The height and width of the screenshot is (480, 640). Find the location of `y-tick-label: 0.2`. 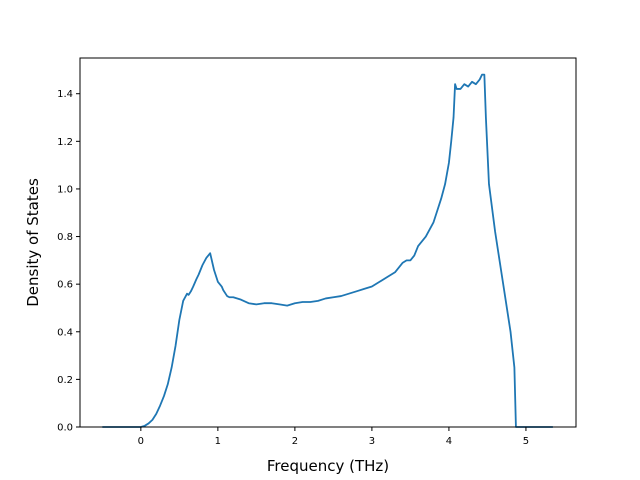

y-tick-label: 0.2 is located at coordinates (65, 380).